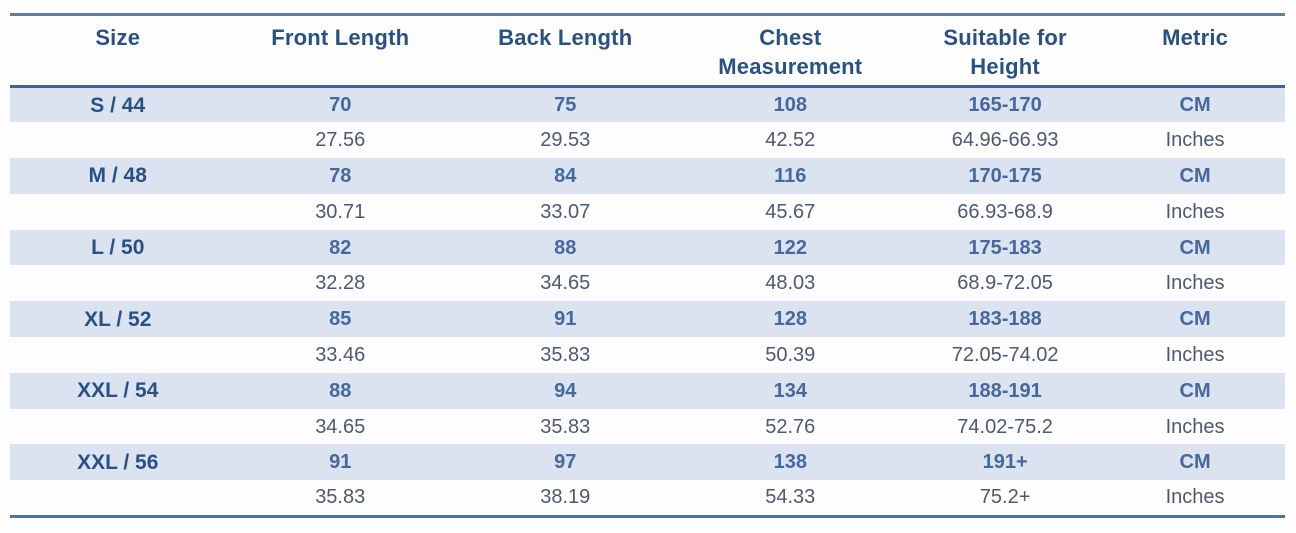 The image size is (1296, 533). Describe the element at coordinates (1005, 211) in the screenshot. I see `value-cell: 66.93-68.9` at that location.